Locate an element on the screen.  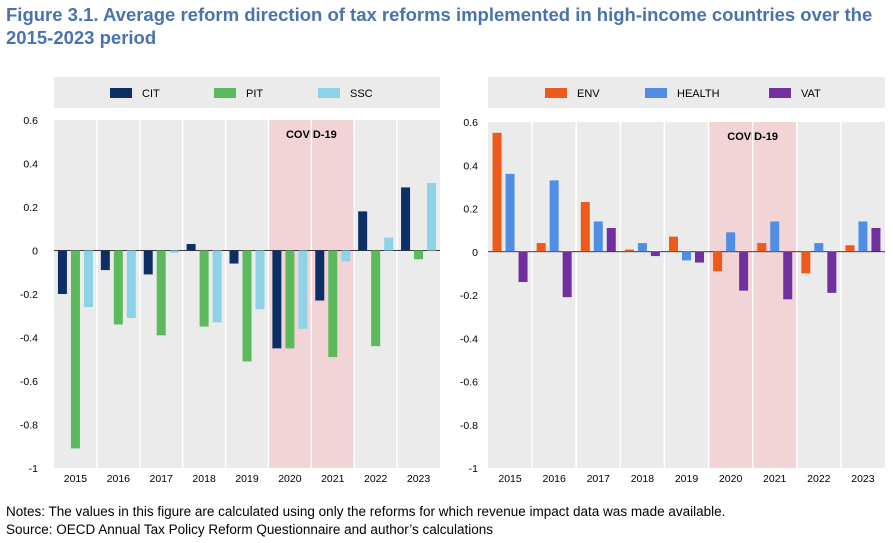
chart1-y-tick-label: 0.2 is located at coordinates (470, 210).